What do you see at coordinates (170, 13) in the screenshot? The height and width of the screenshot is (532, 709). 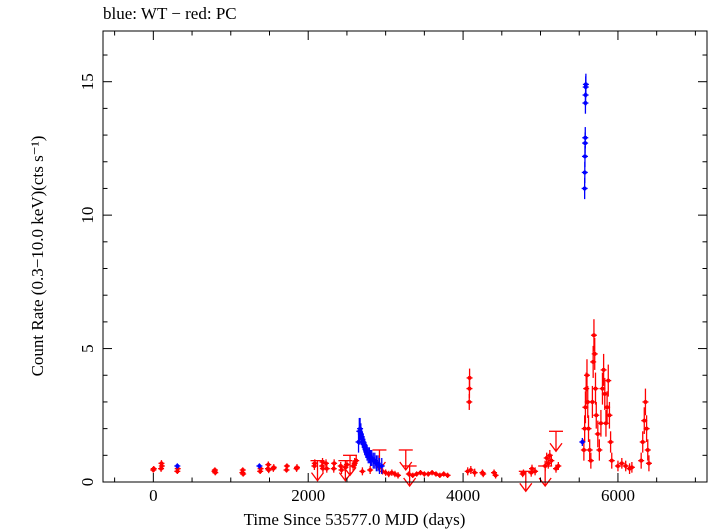 I see `chart-title: blue: WT − red: PC` at bounding box center [170, 13].